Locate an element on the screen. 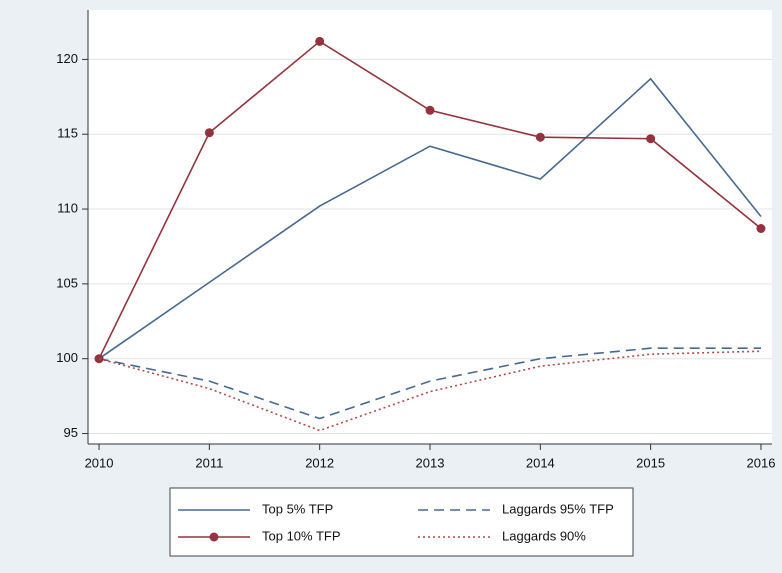 The width and height of the screenshot is (782, 573). x-tick-label: 2013 is located at coordinates (430, 462).